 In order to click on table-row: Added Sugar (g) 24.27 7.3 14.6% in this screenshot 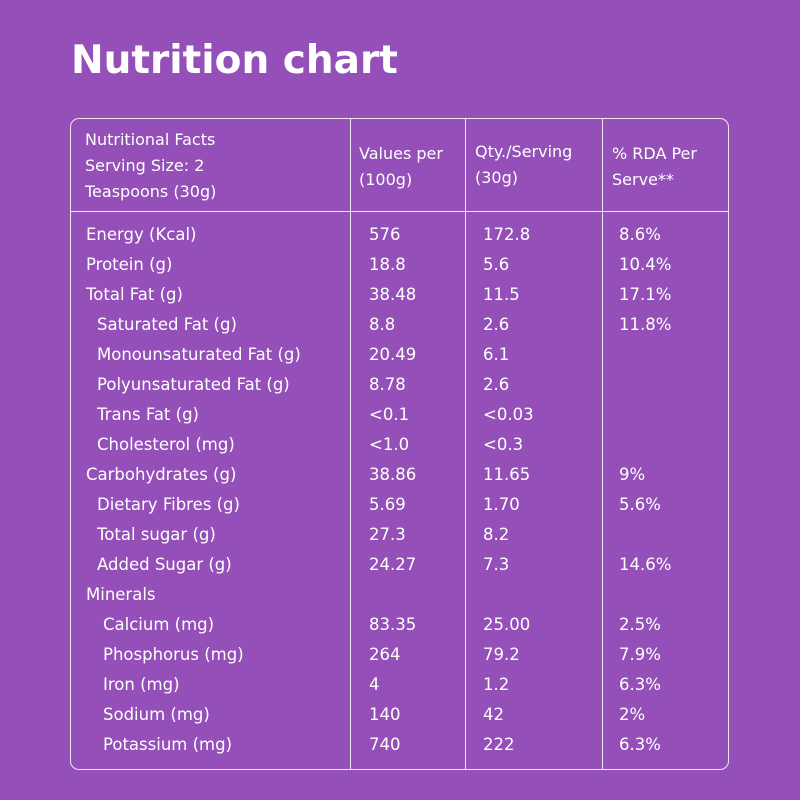, I will do `click(399, 565)`.